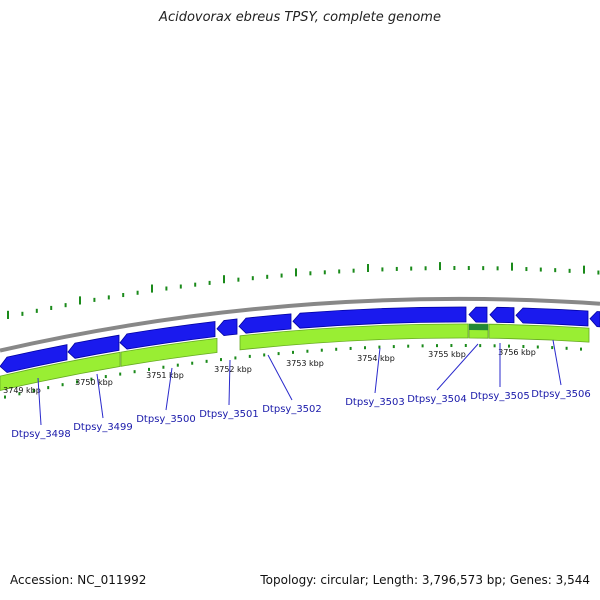  Describe the element at coordinates (303, 290) in the screenshot. I see `gc-skew-track` at that location.